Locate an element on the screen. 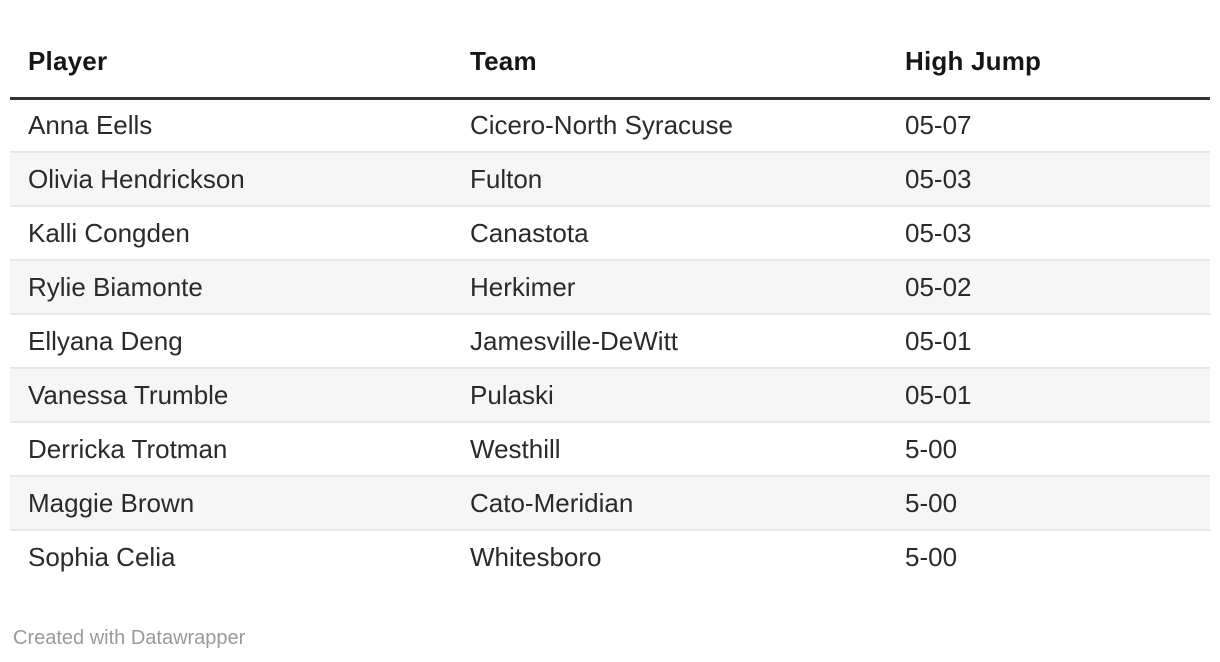 The height and width of the screenshot is (662, 1220). cell-player: Ellyana Deng is located at coordinates (231, 340).